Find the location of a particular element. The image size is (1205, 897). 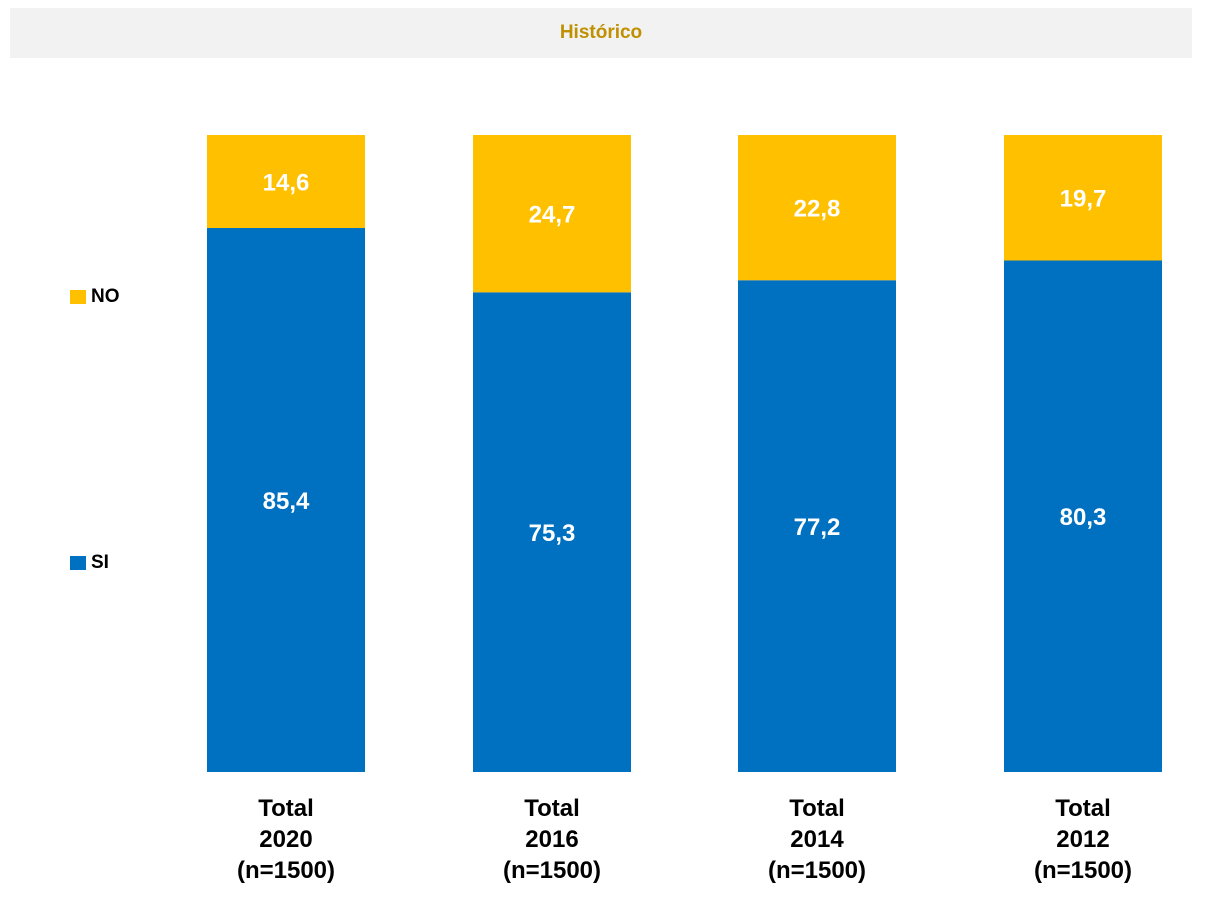

category-label-2-line-1: 2014 is located at coordinates (817, 839).